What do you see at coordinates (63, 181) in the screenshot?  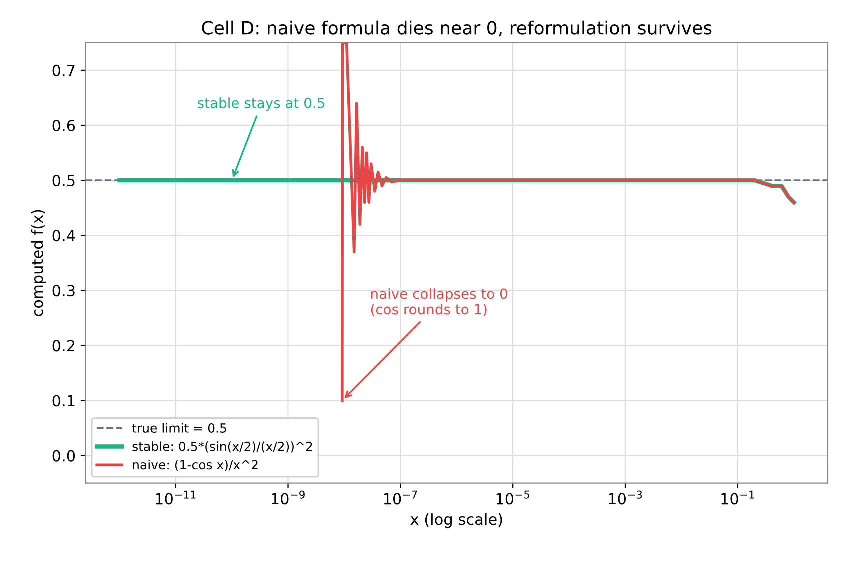 I see `y-tick-label: 0.5` at bounding box center [63, 181].